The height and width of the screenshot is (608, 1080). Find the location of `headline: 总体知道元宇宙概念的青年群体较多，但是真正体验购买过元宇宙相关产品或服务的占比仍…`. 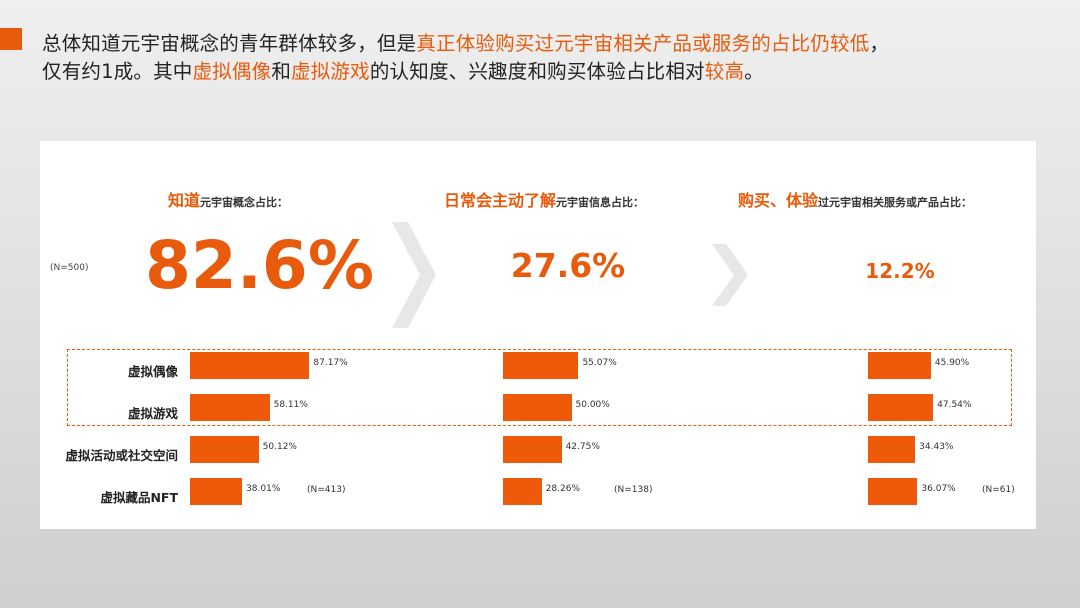

headline: 总体知道元宇宙概念的青年群体较多，但是真正体验购买过元宇宙相关产品或服务的占比仍… is located at coordinates (466, 57).